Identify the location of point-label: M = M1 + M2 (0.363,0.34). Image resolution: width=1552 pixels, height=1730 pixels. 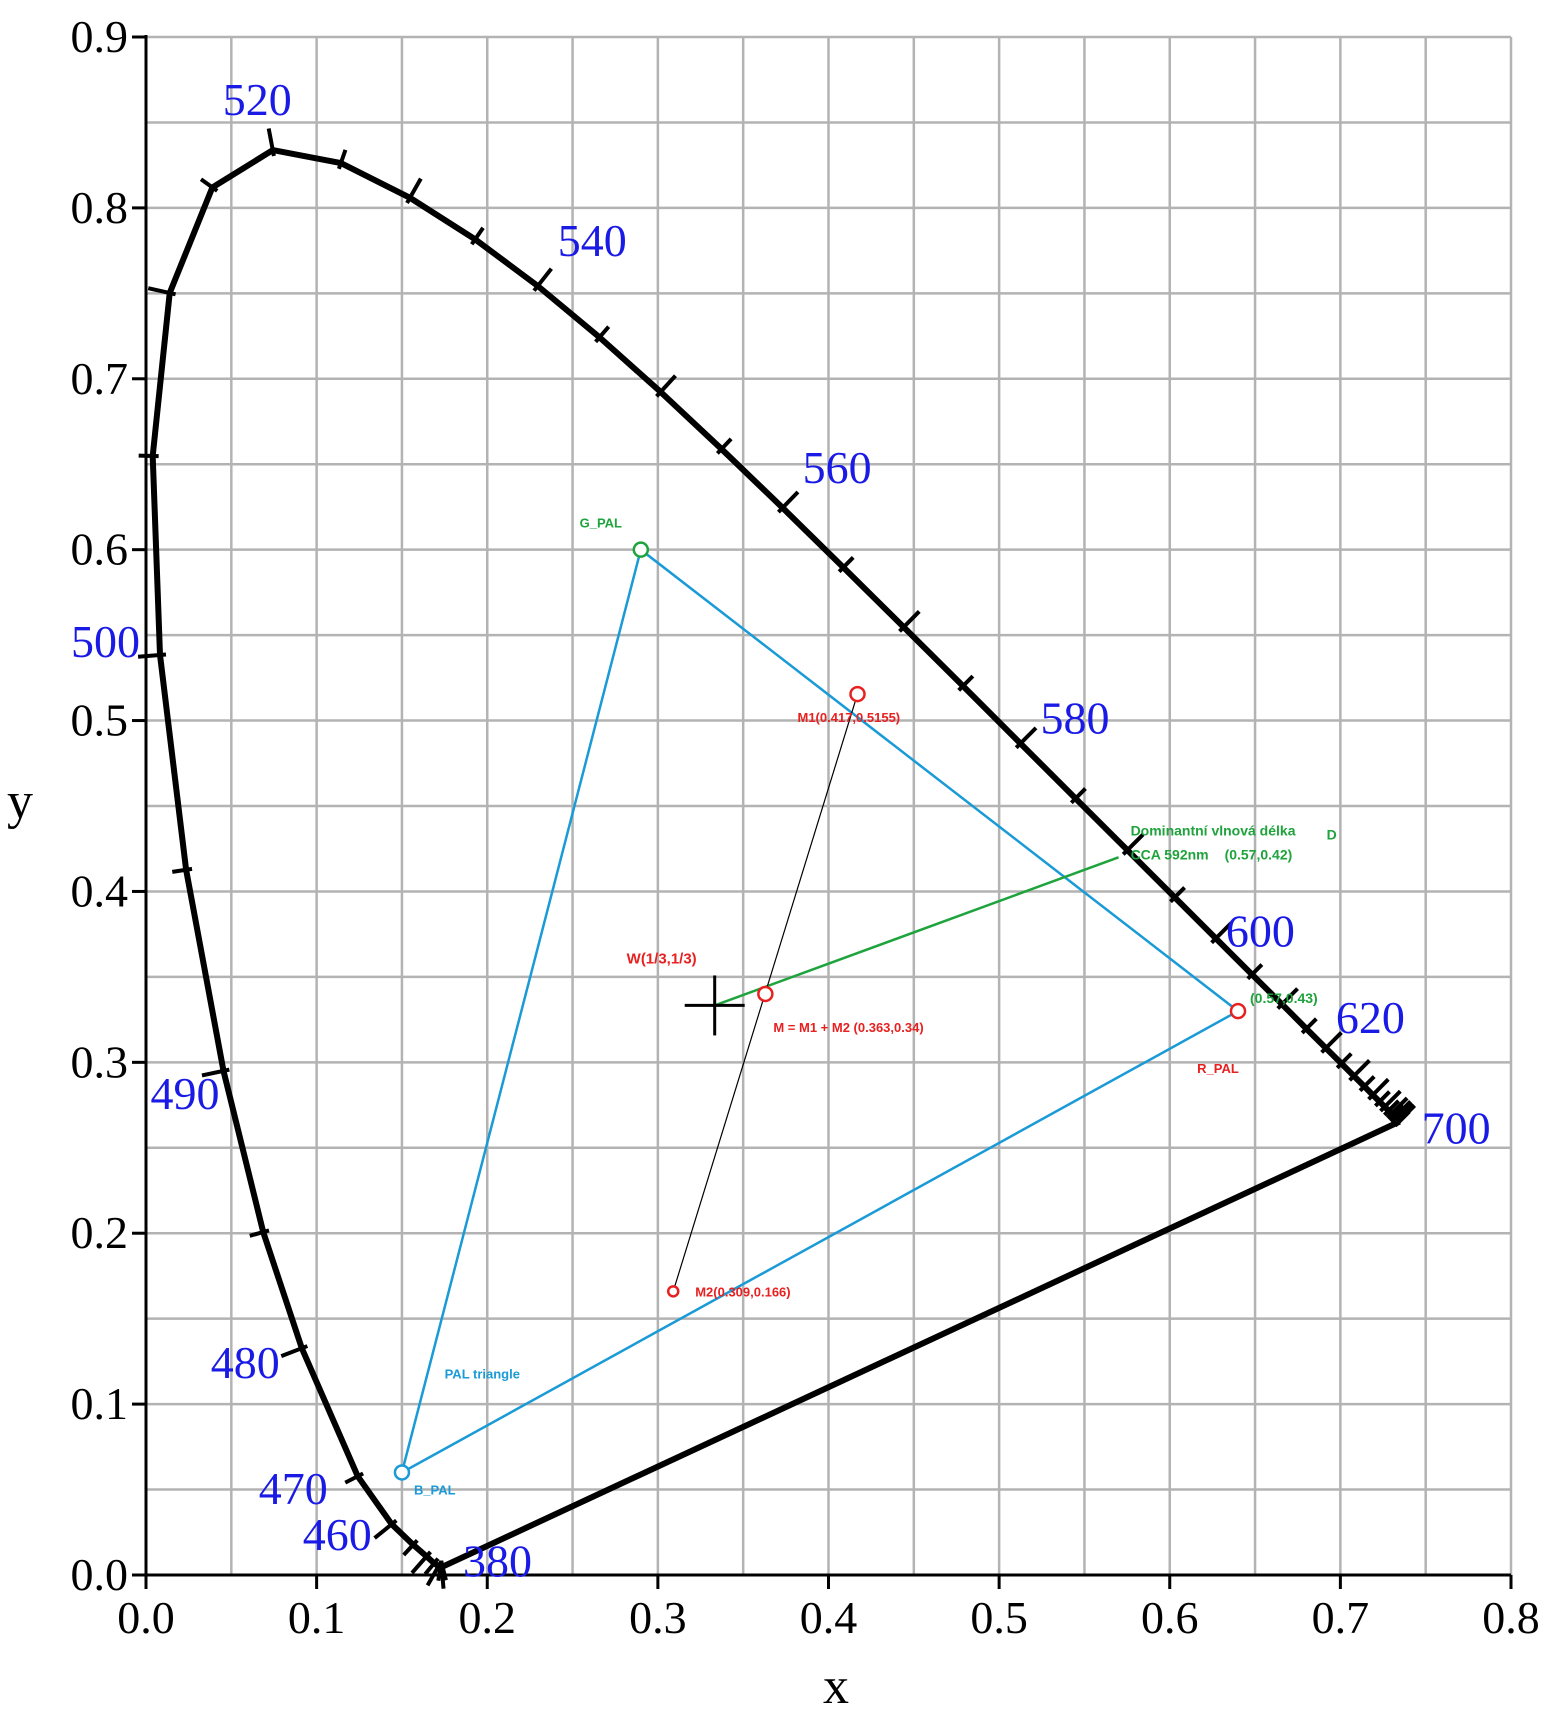
(848, 1027).